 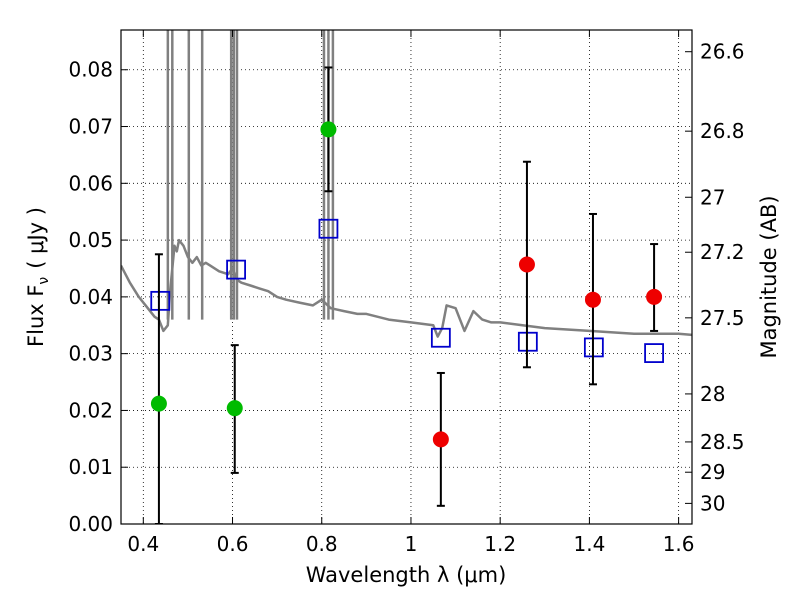 I want to click on y2-axis-label: Magnitude (AB), so click(x=769, y=276).